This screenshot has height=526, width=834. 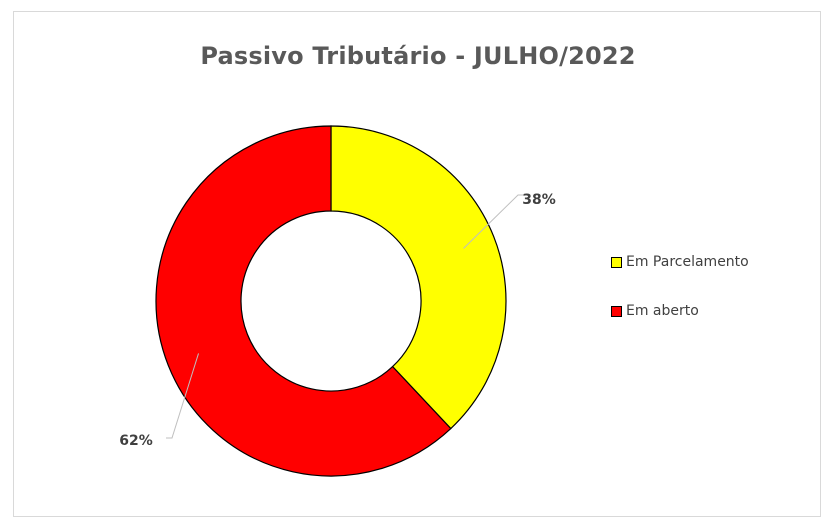 I want to click on leader-line-em-aberto, so click(x=182, y=396).